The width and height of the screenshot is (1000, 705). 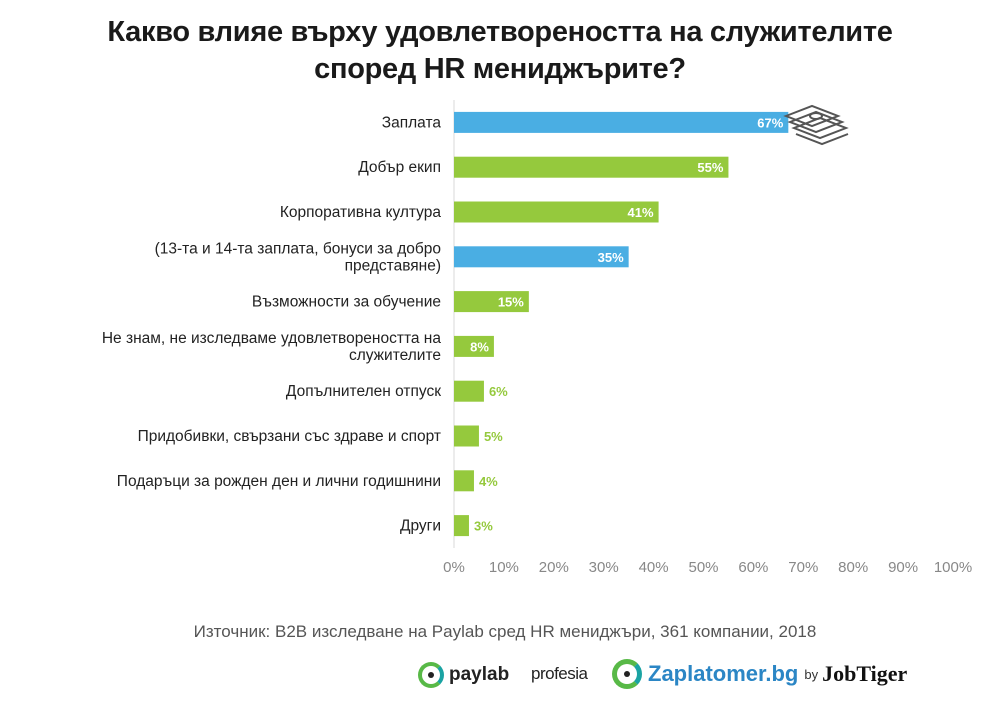 I want to click on category-label: Допълнителен отпуск, so click(x=363, y=391).